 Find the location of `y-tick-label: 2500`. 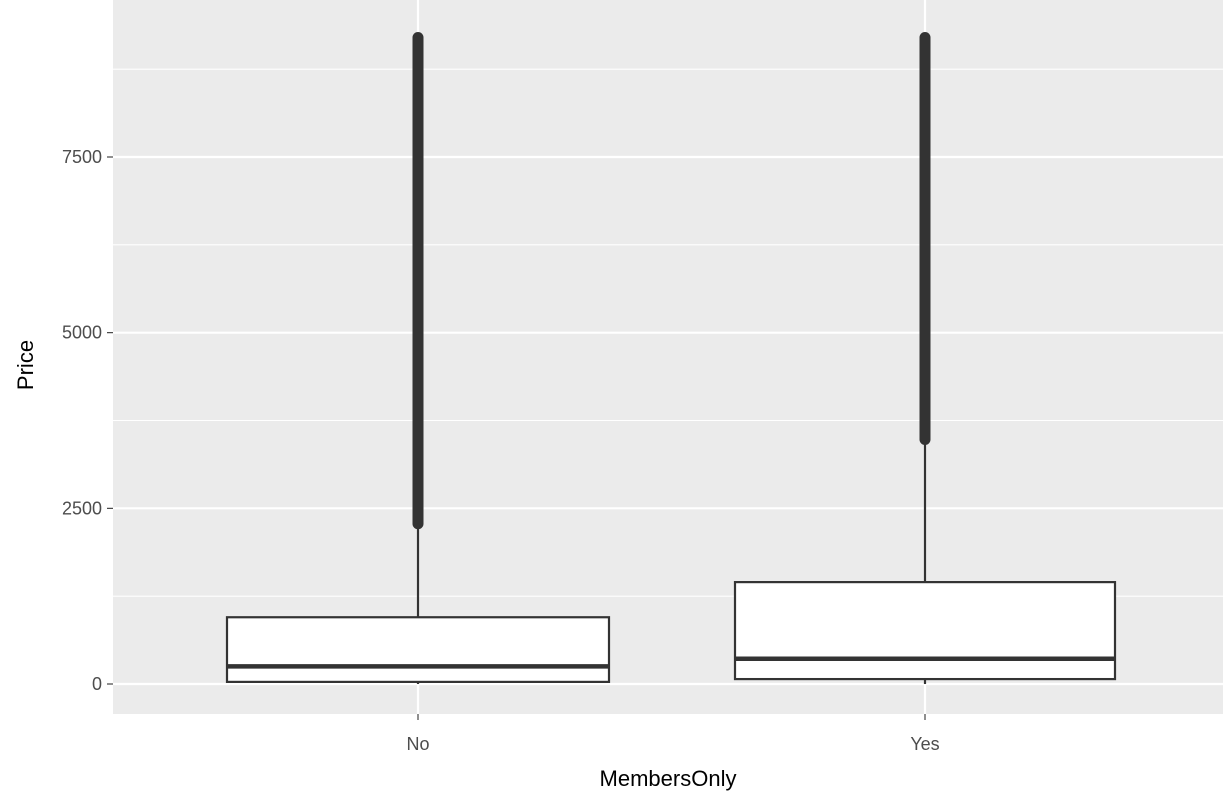

y-tick-label: 2500 is located at coordinates (82, 508).